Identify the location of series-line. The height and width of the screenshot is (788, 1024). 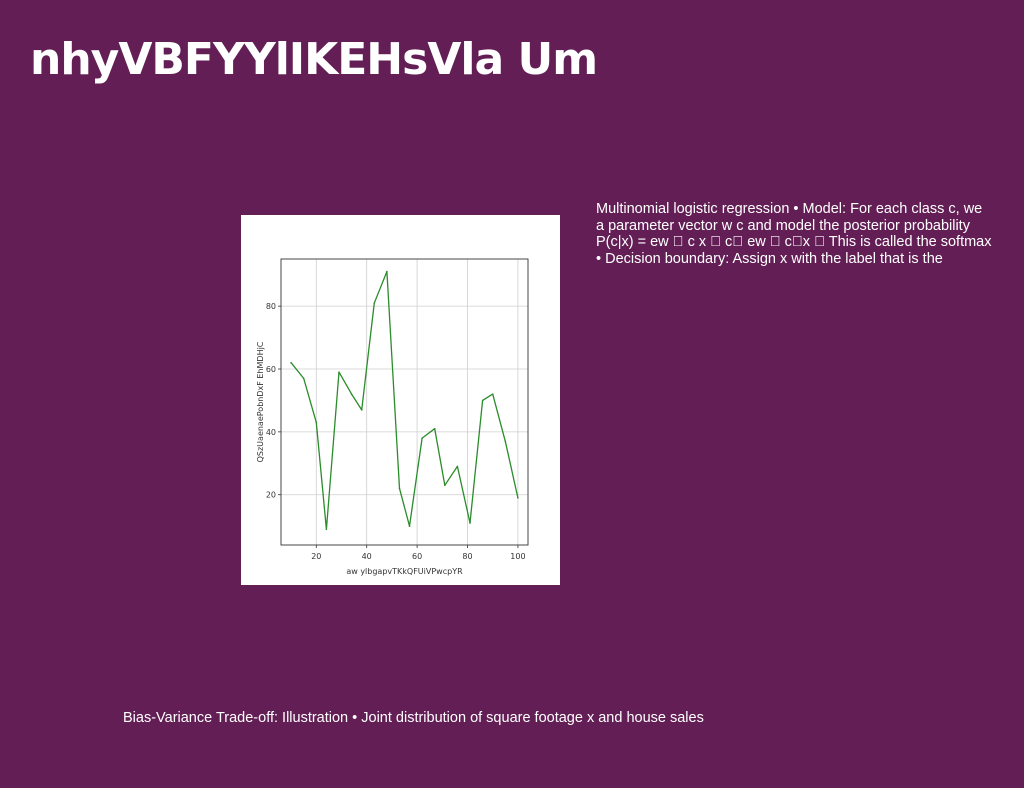
(404, 400).